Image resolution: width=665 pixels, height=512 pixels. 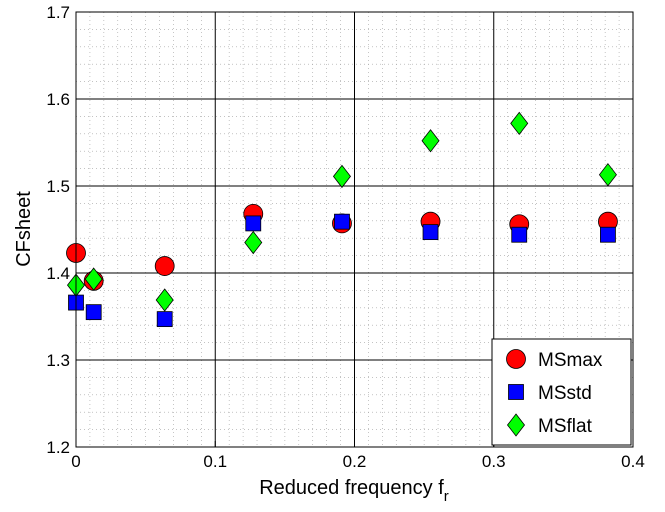 I want to click on legend-msflat-marker, so click(x=516, y=425).